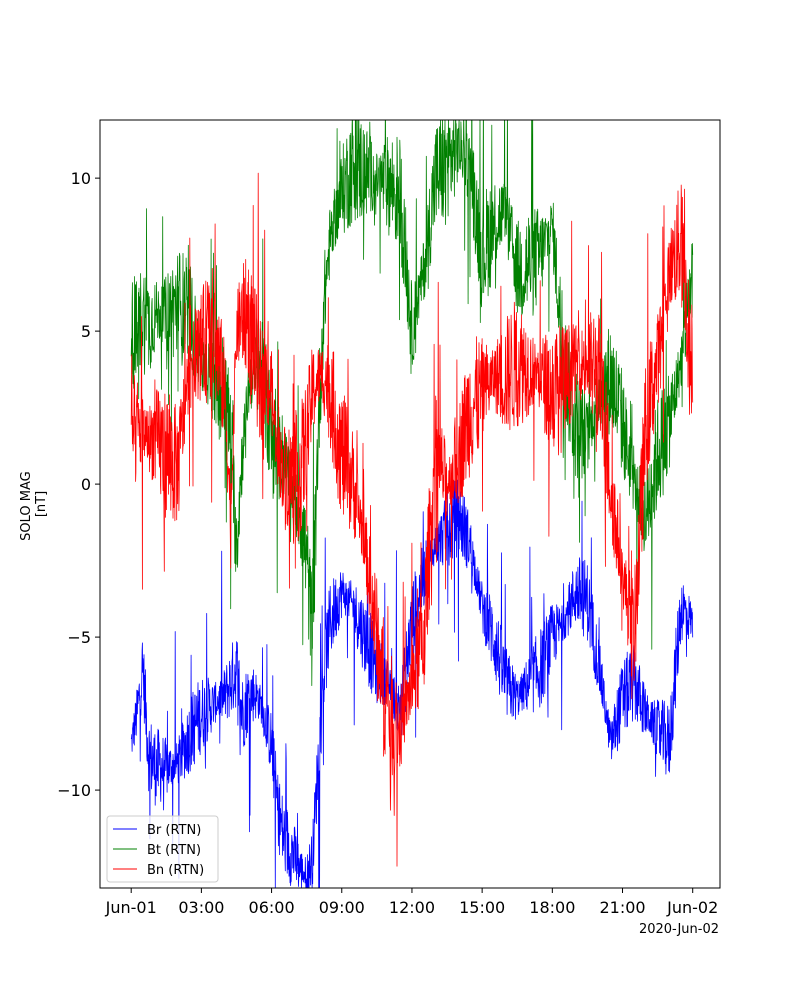 This screenshot has height=1000, width=800. Describe the element at coordinates (692, 907) in the screenshot. I see `x-tick-label: Jun-02` at that location.